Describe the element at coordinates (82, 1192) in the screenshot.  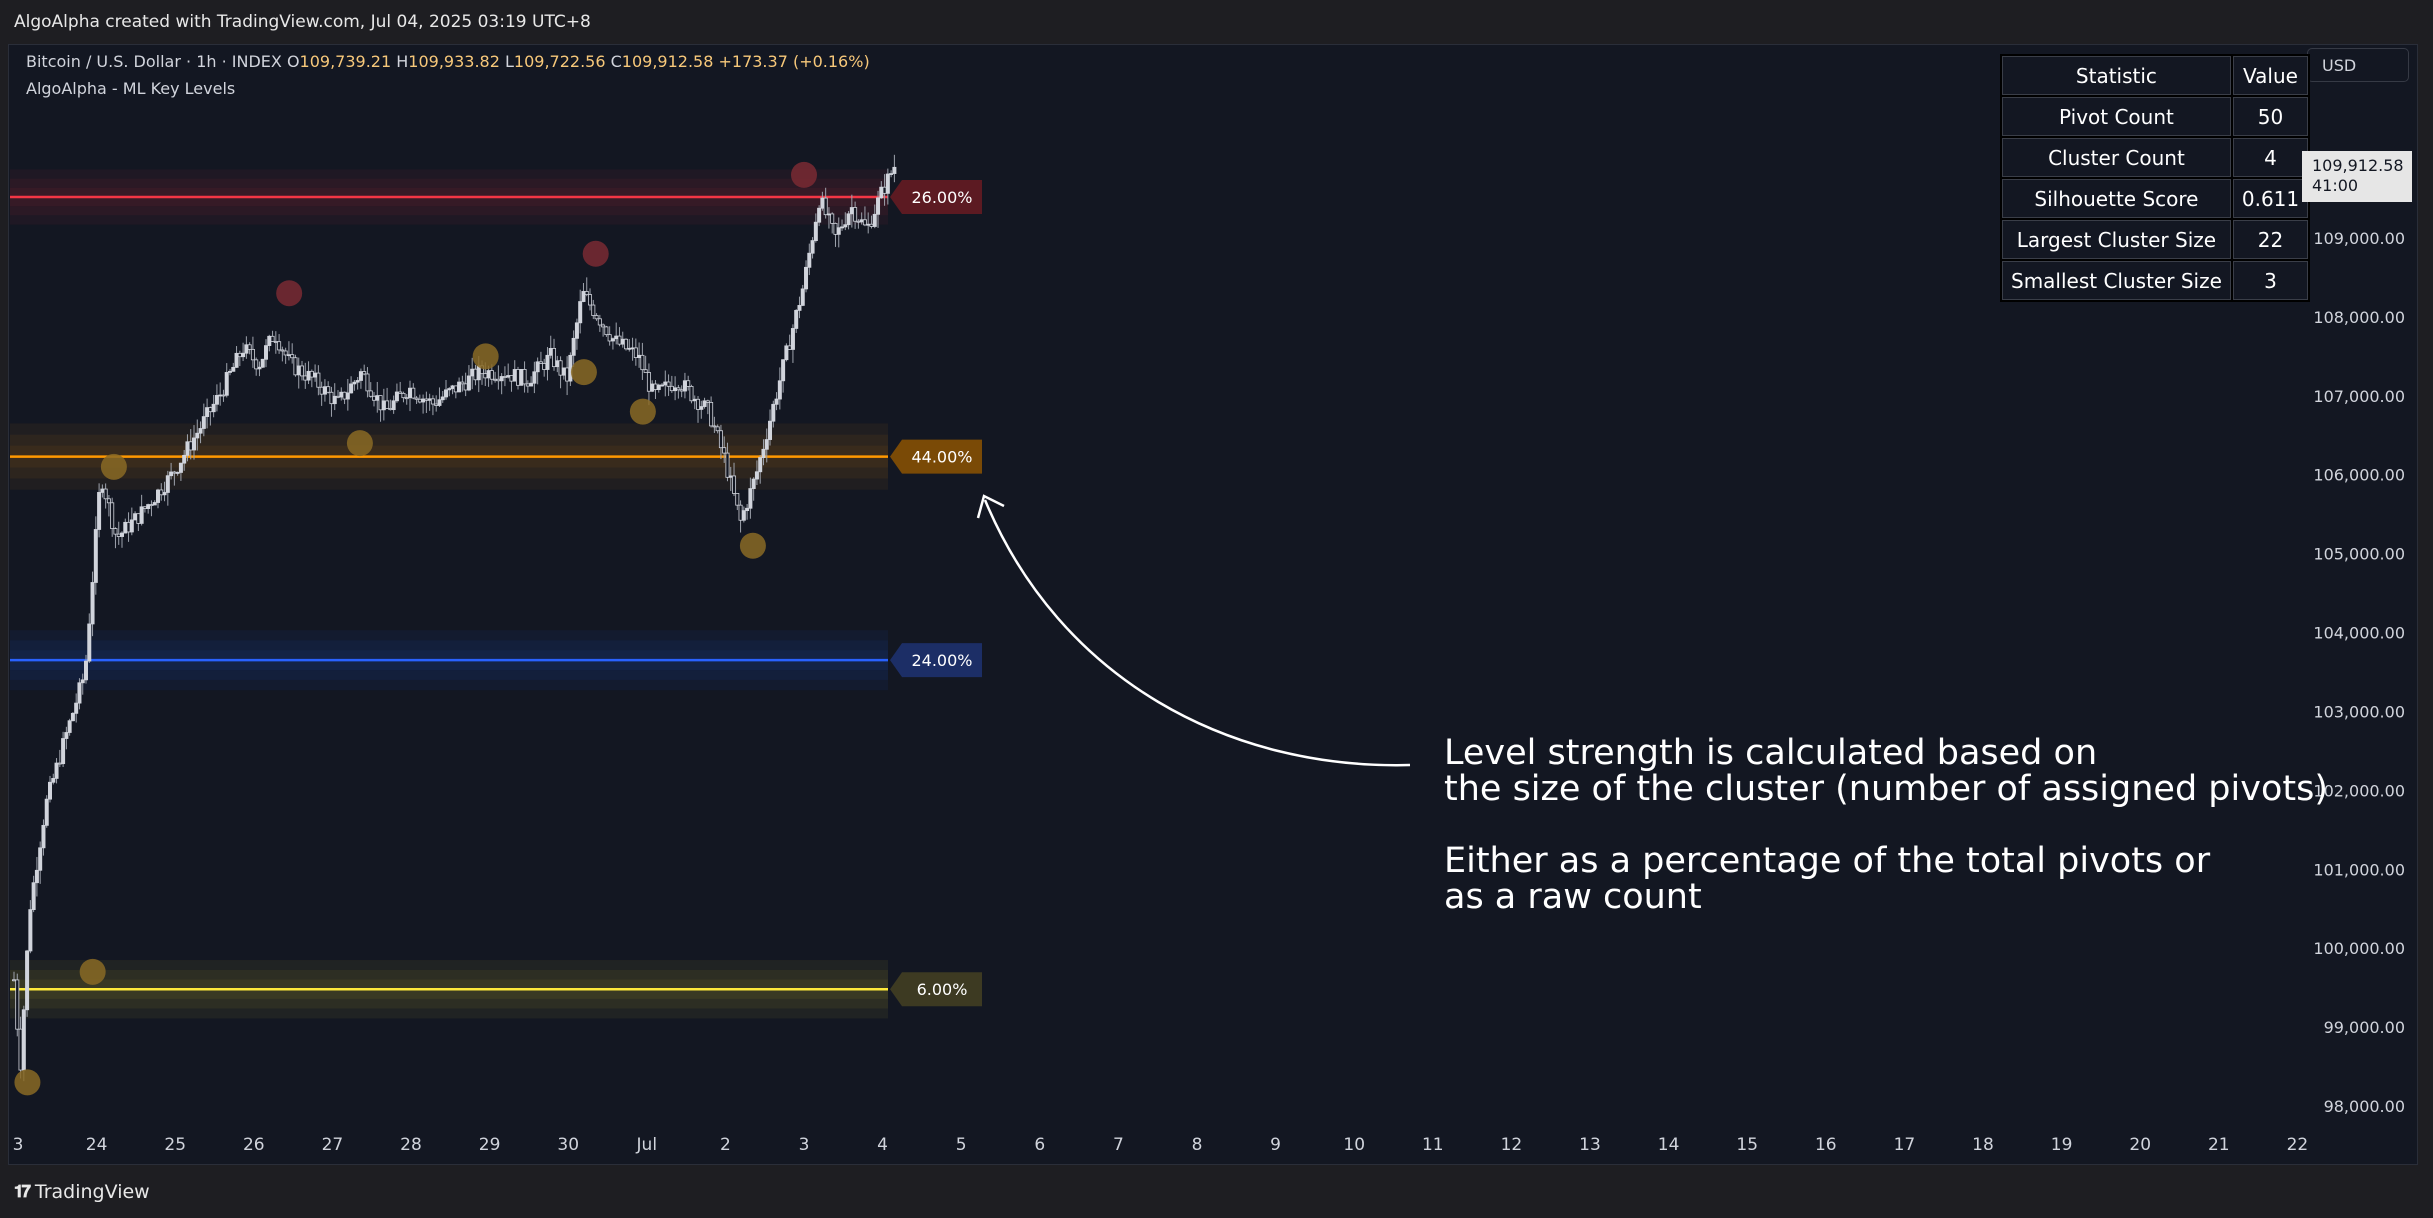
I see `brand: 𝟏𝟕 TradingView` at that location.